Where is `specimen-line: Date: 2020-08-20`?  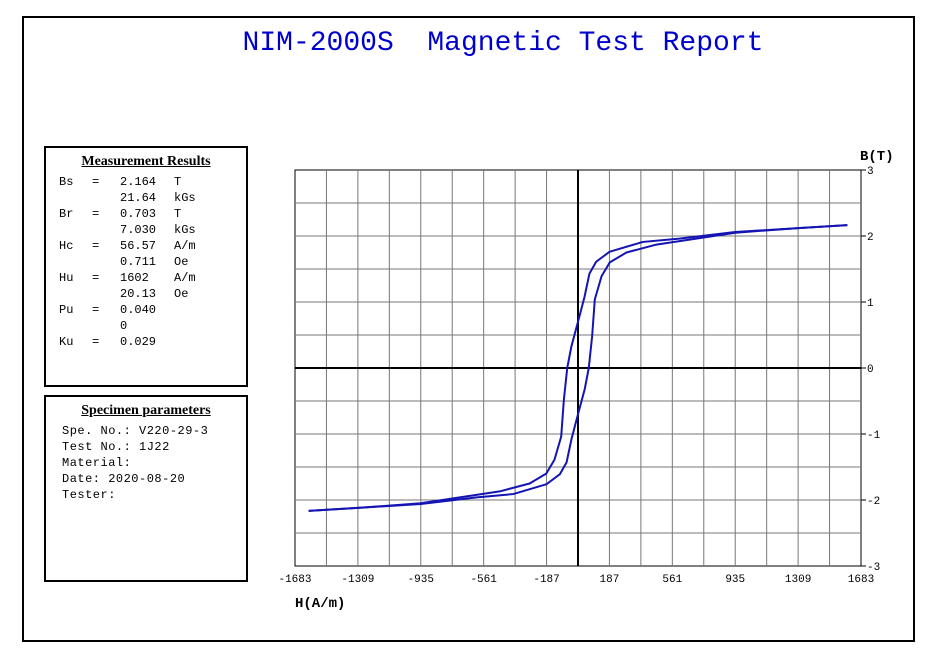 specimen-line: Date: 2020-08-20 is located at coordinates (124, 479).